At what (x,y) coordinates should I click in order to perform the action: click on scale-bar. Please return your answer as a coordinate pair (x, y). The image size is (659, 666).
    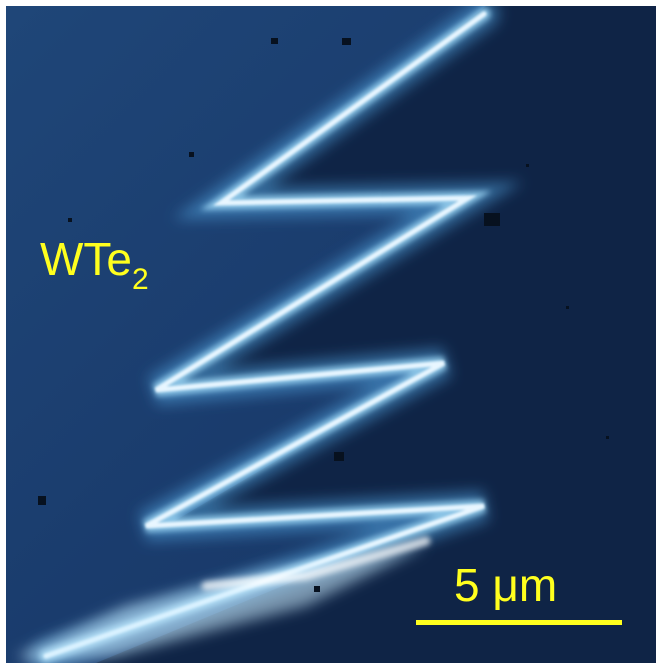
    Looking at the image, I should click on (519, 622).